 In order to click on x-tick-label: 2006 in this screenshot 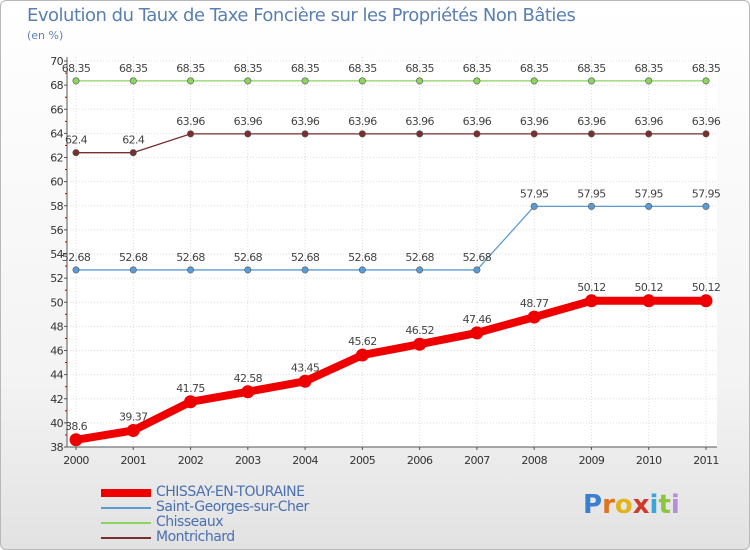, I will do `click(420, 460)`.